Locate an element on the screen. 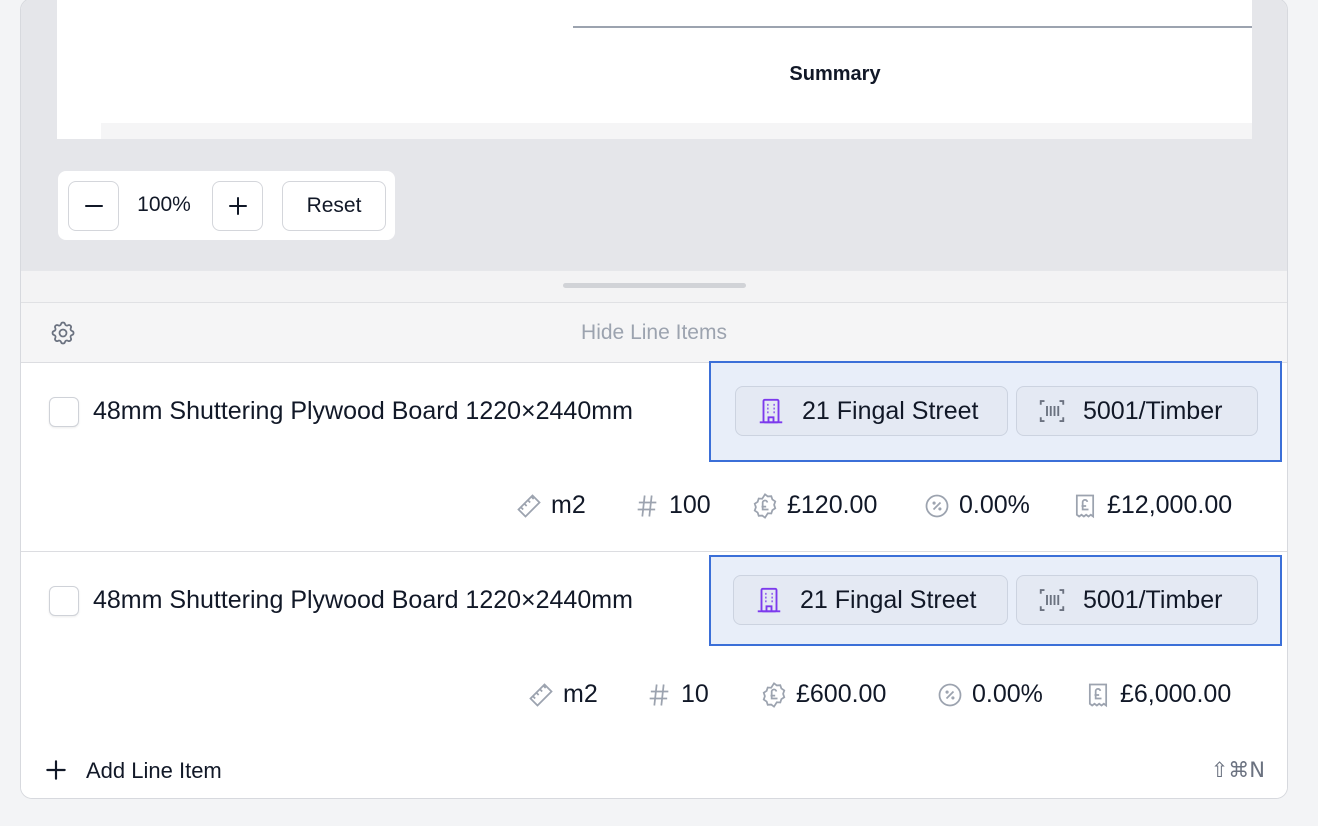 The image size is (1318, 826). line-items-header: Hide Line Items is located at coordinates (654, 333).